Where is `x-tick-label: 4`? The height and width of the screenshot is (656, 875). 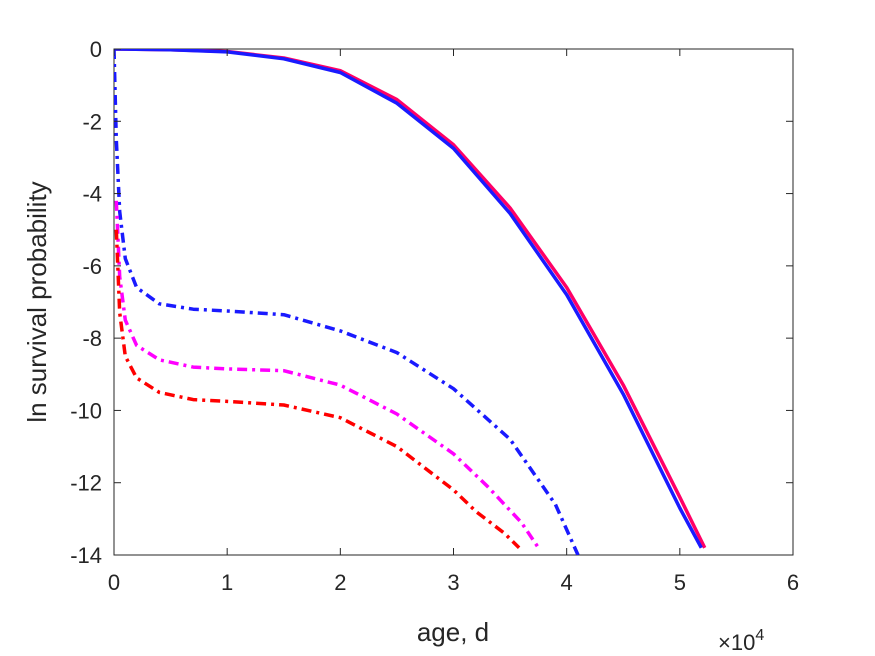
x-tick-label: 4 is located at coordinates (567, 582).